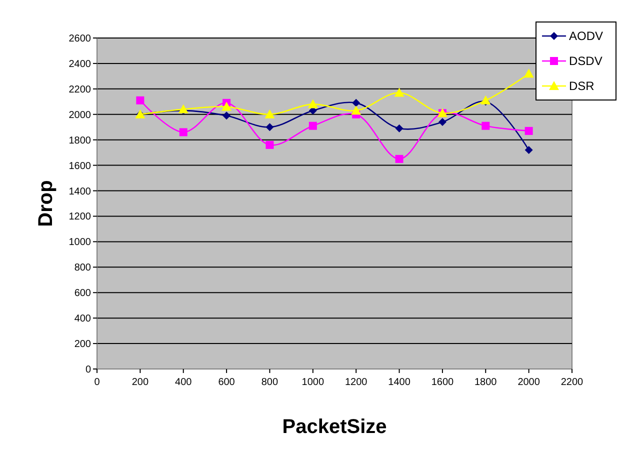  Describe the element at coordinates (80, 192) in the screenshot. I see `y-tick-label: 1400` at that location.